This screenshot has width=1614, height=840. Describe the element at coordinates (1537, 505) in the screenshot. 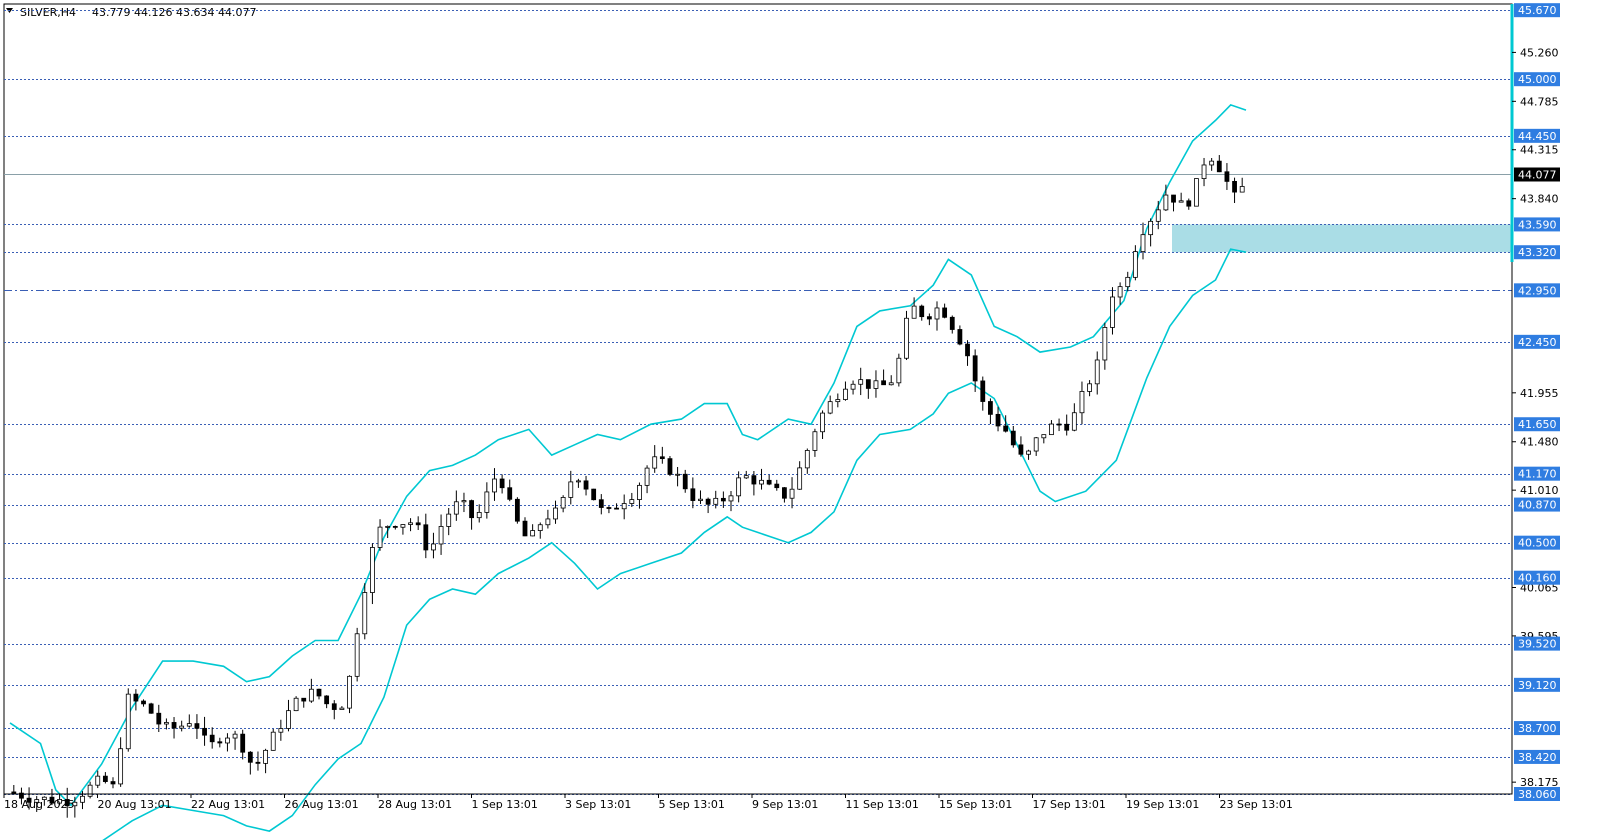

I see `level-price-label: 40.870` at that location.